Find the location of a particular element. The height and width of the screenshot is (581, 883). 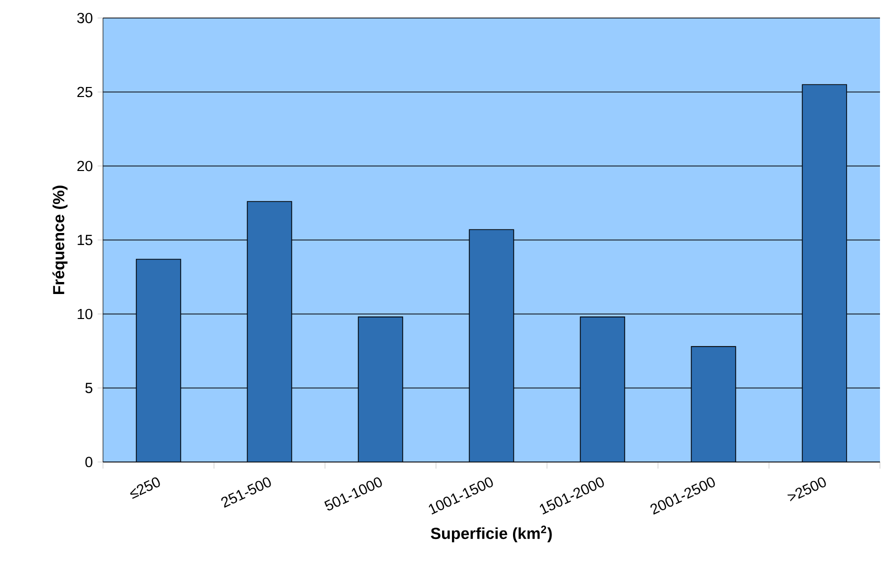

y-axis-title: Fréquence (%) is located at coordinates (60, 240).